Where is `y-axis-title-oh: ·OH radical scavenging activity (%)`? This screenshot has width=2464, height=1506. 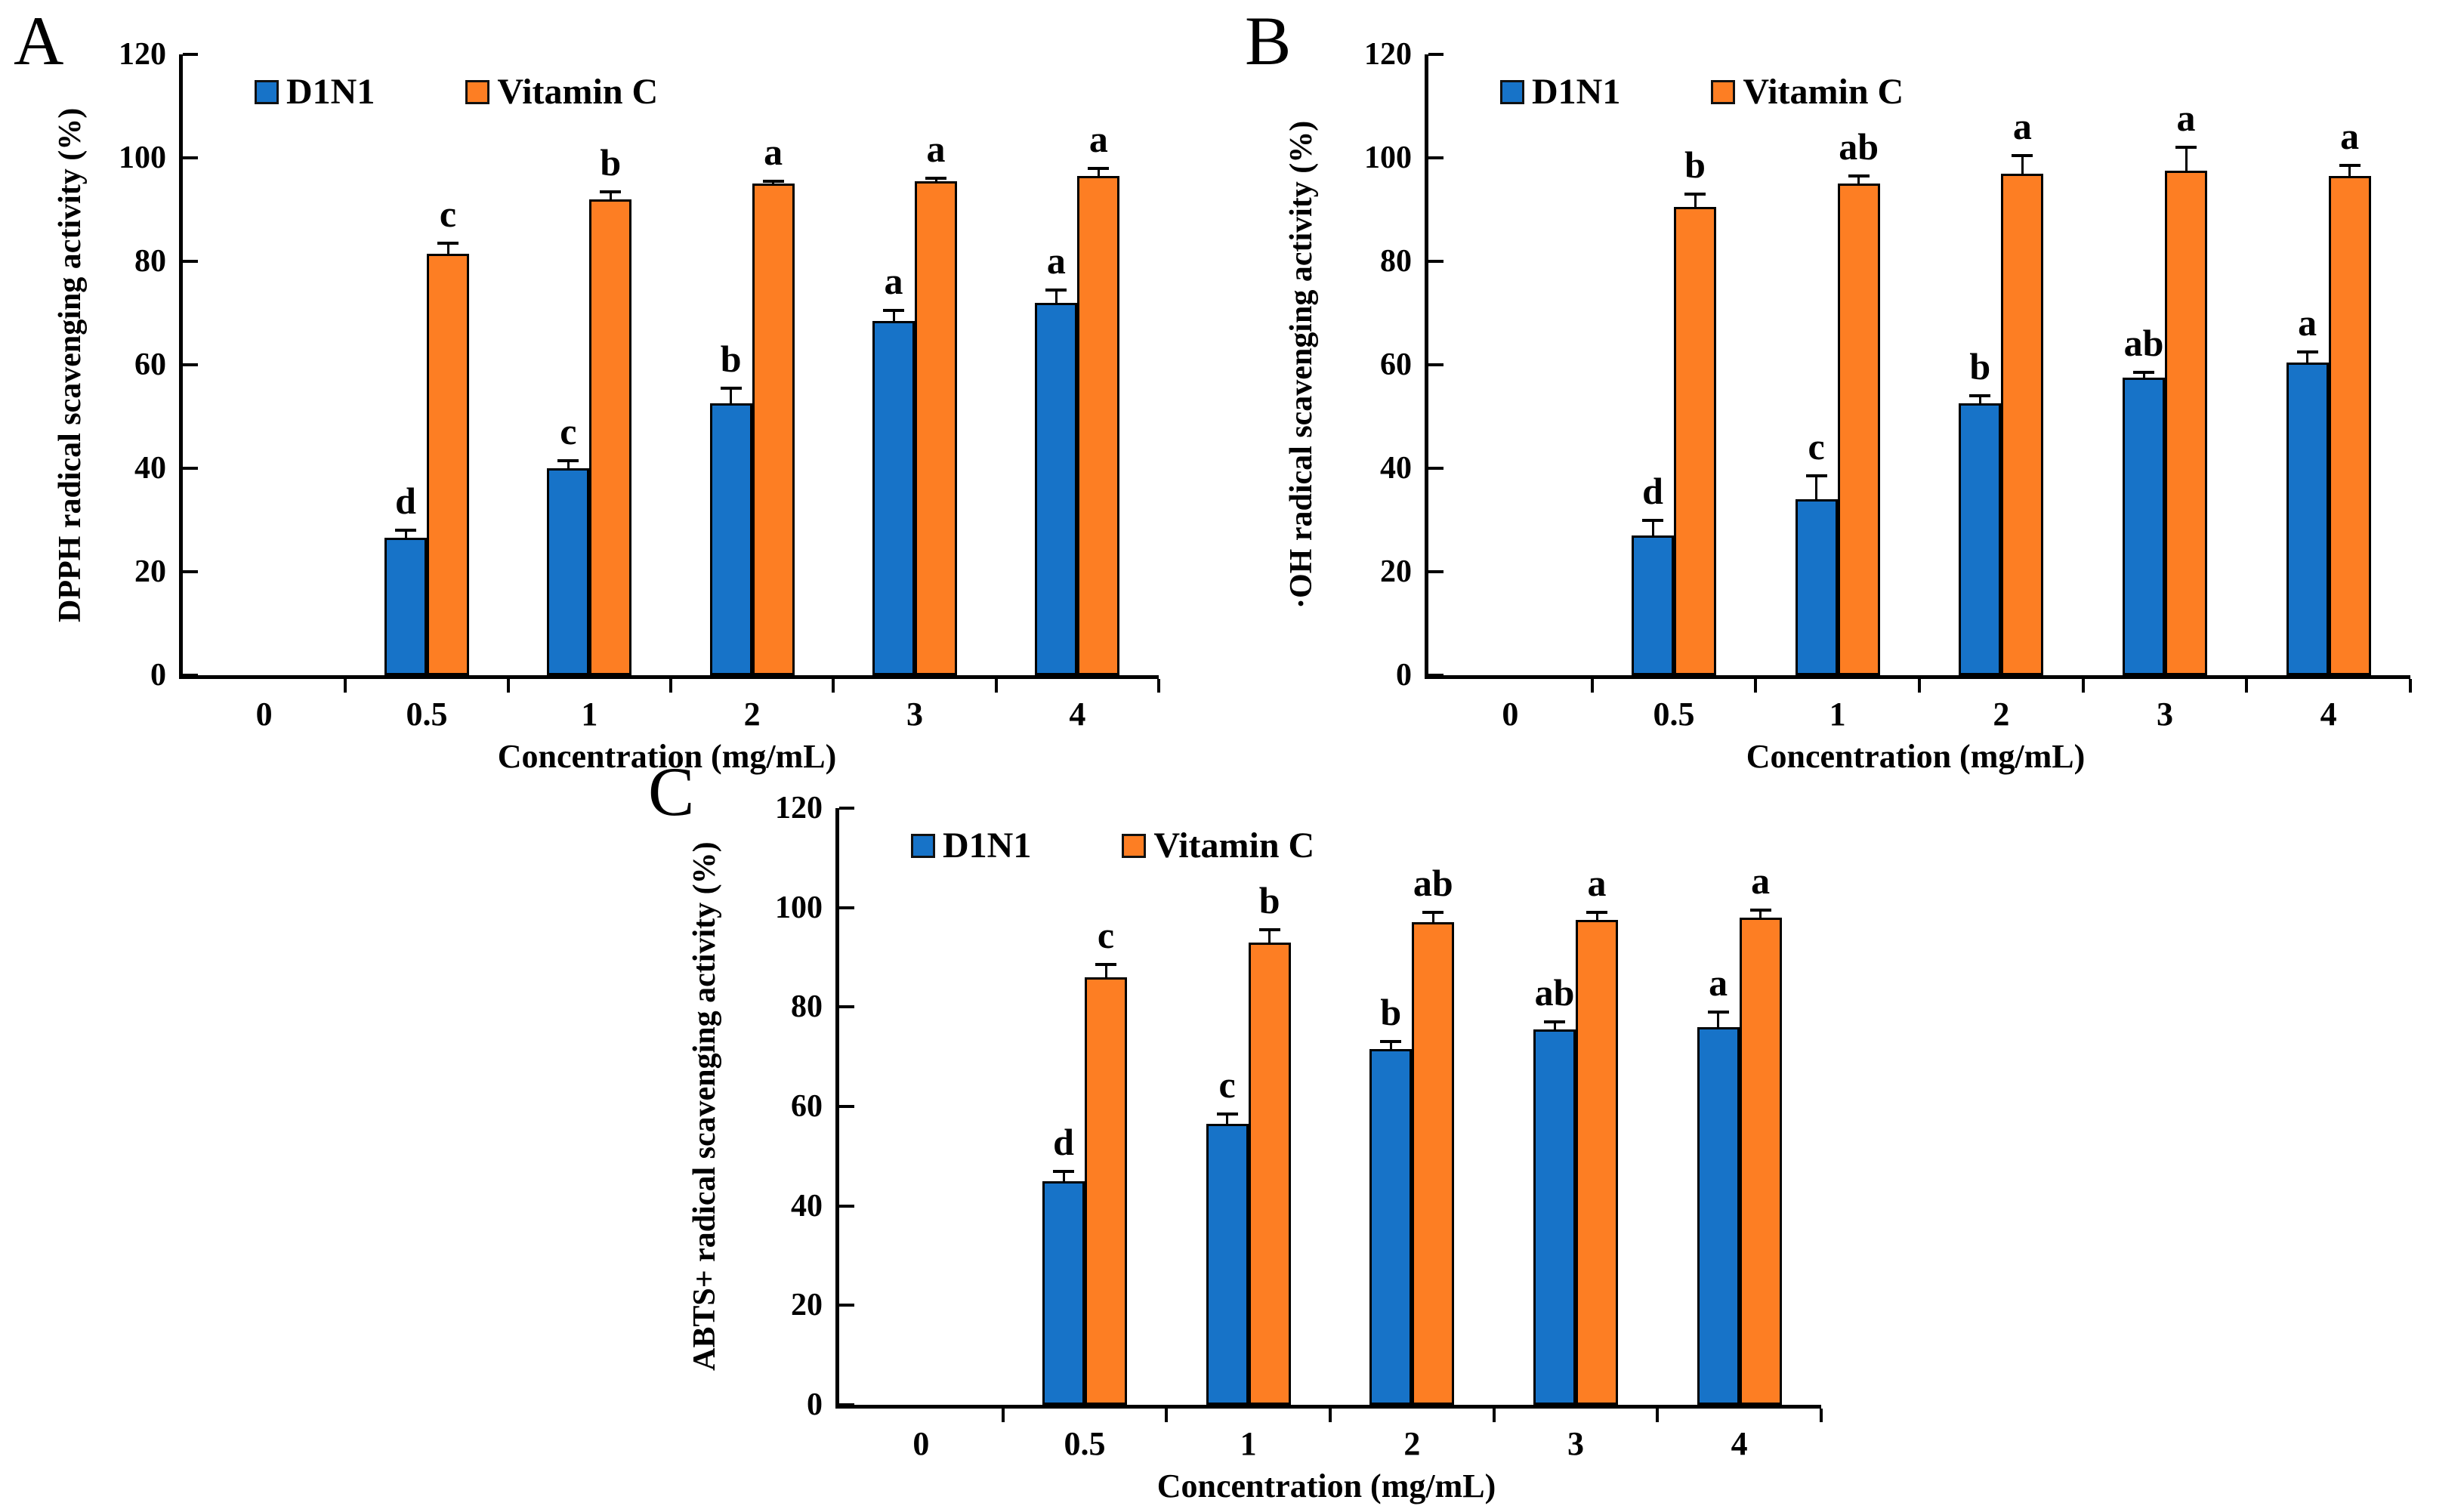
y-axis-title-oh: ·OH radical scavenging activity (%) is located at coordinates (1301, 364).